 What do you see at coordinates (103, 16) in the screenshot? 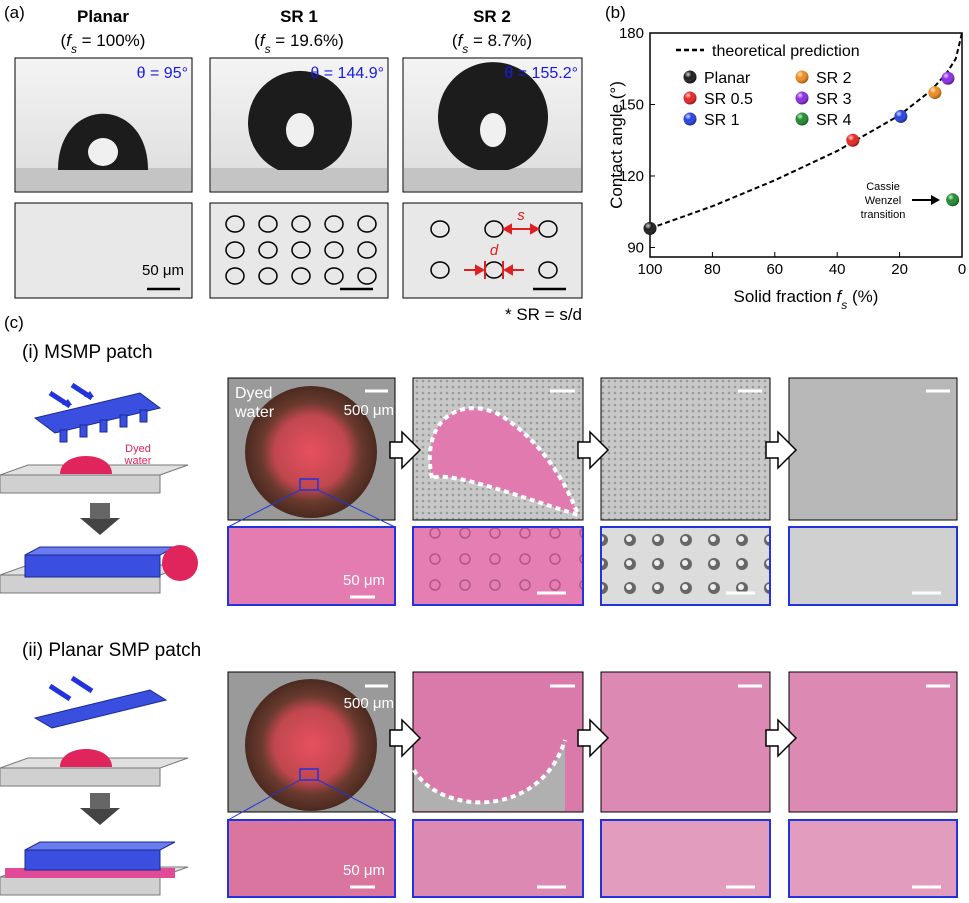
I see `column-title: Planar` at bounding box center [103, 16].